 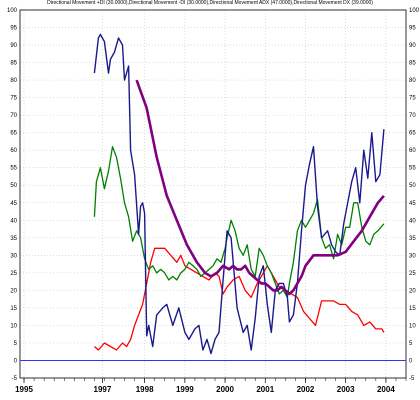 I want to click on y-tick-label-left: 0, so click(x=16, y=361).